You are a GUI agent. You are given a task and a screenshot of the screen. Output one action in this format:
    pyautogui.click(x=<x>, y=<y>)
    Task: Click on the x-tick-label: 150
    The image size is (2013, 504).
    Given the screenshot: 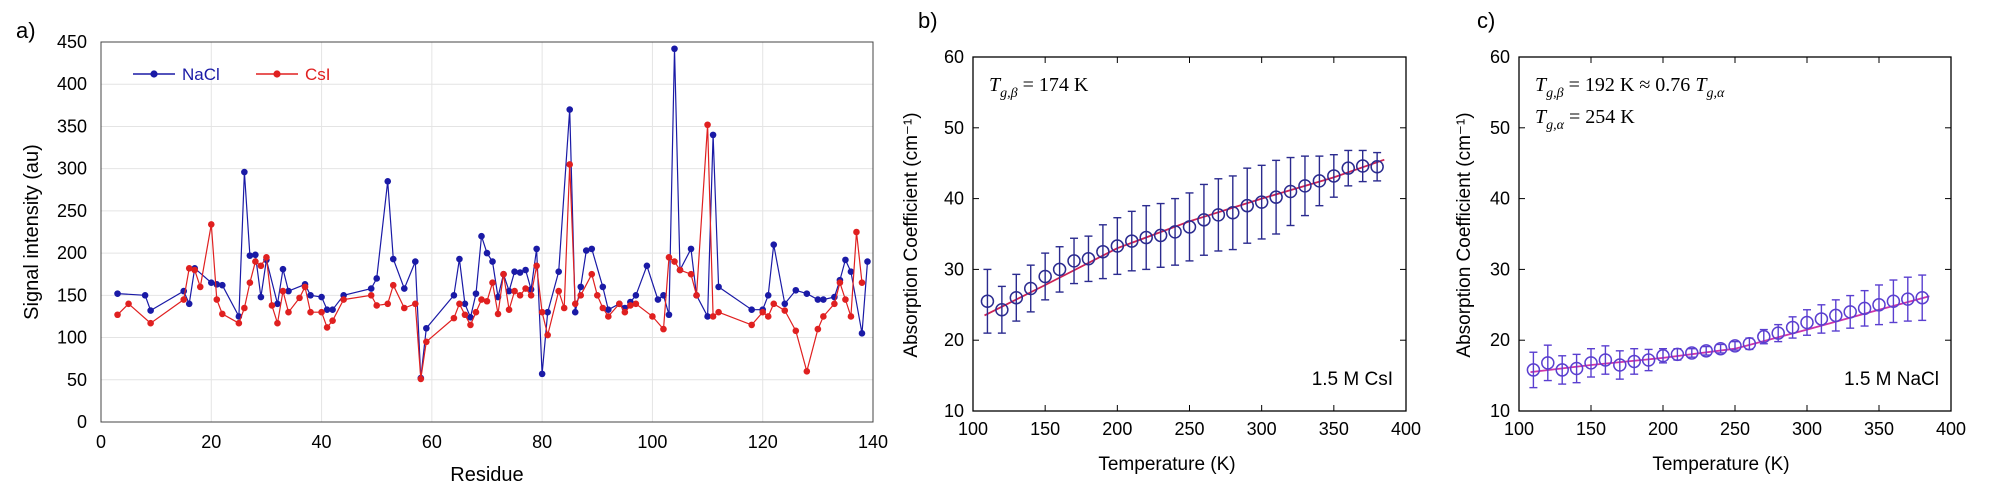 What is the action you would take?
    pyautogui.click(x=1045, y=429)
    